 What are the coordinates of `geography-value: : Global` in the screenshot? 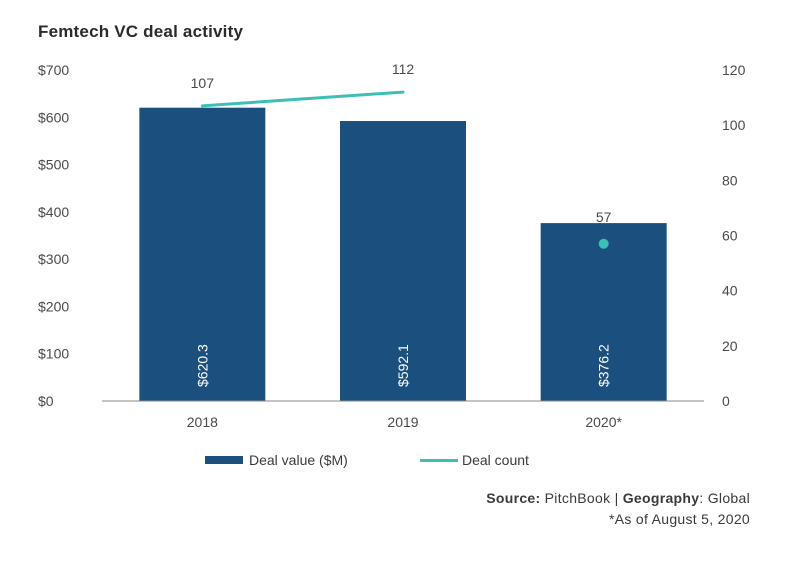 It's located at (724, 498).